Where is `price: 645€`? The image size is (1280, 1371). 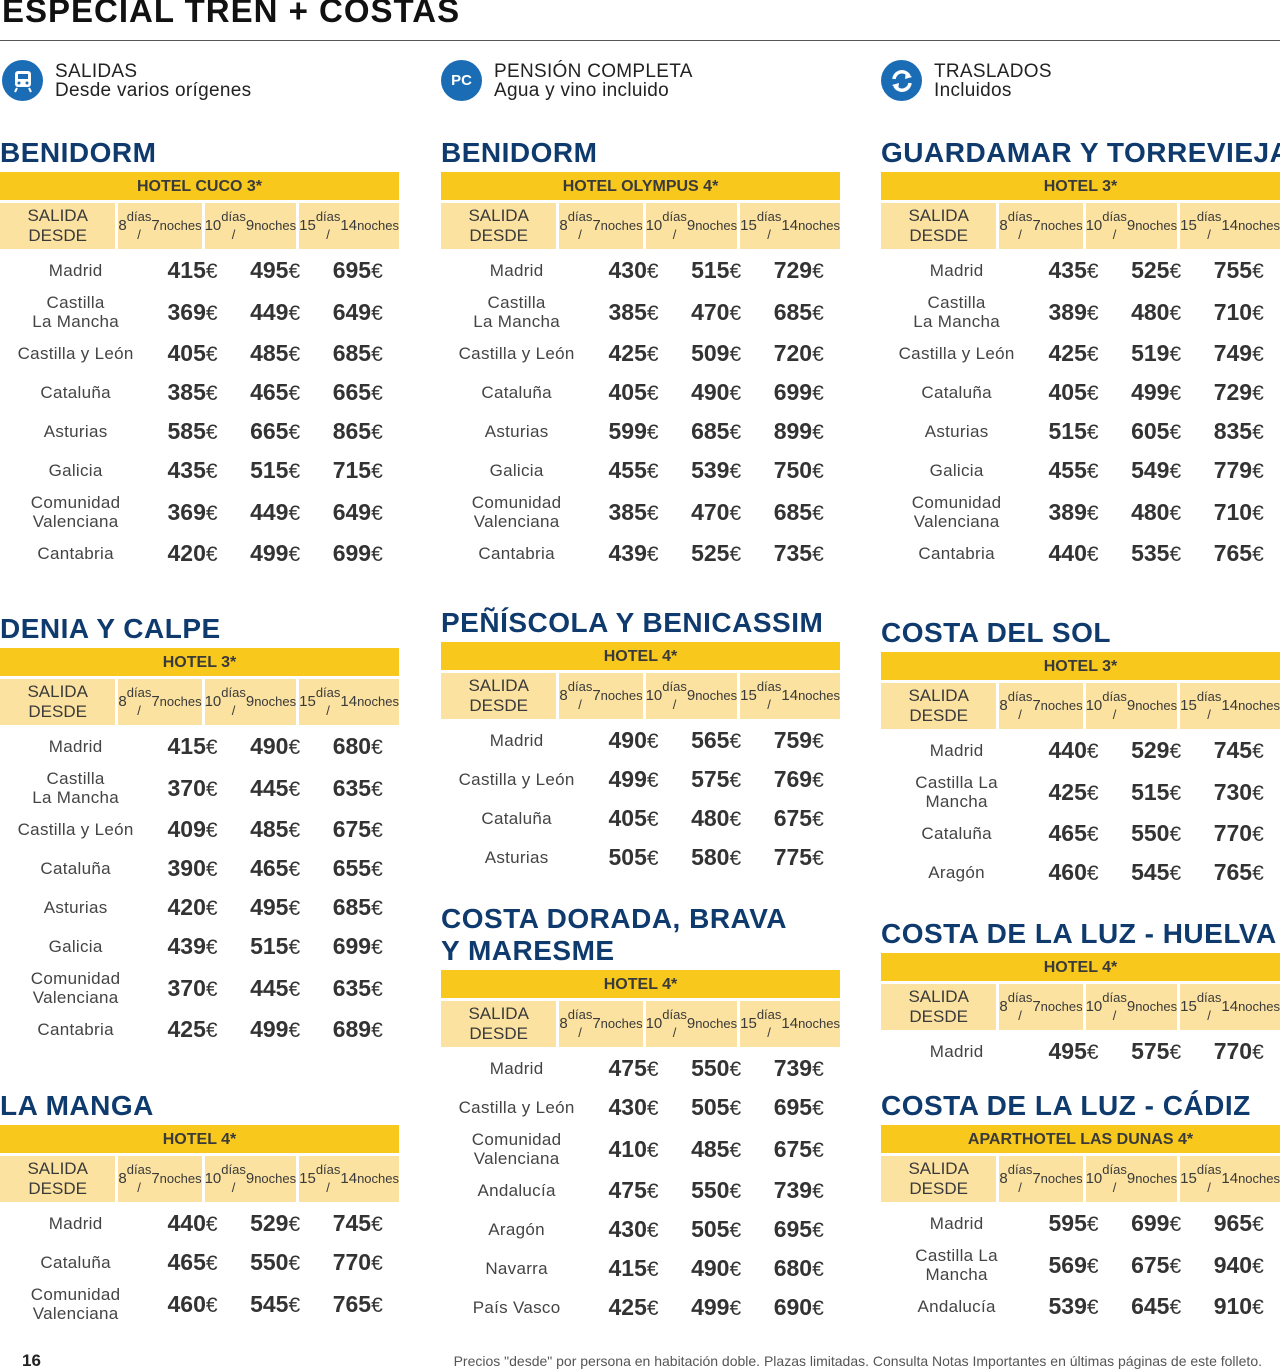
price: 645€ is located at coordinates (1156, 1306).